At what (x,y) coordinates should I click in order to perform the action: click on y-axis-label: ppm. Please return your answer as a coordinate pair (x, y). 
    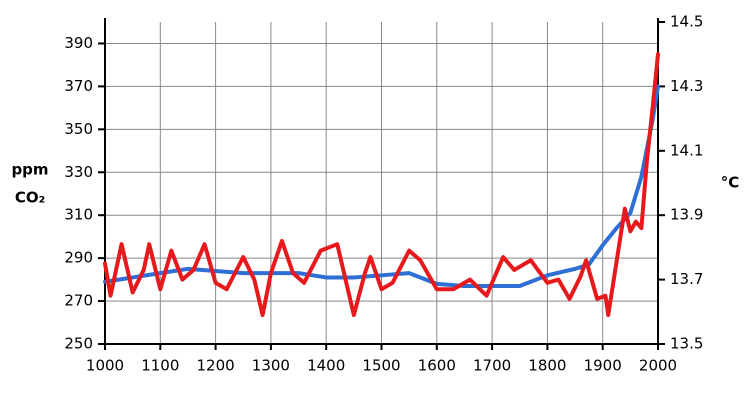
    Looking at the image, I should click on (29, 170).